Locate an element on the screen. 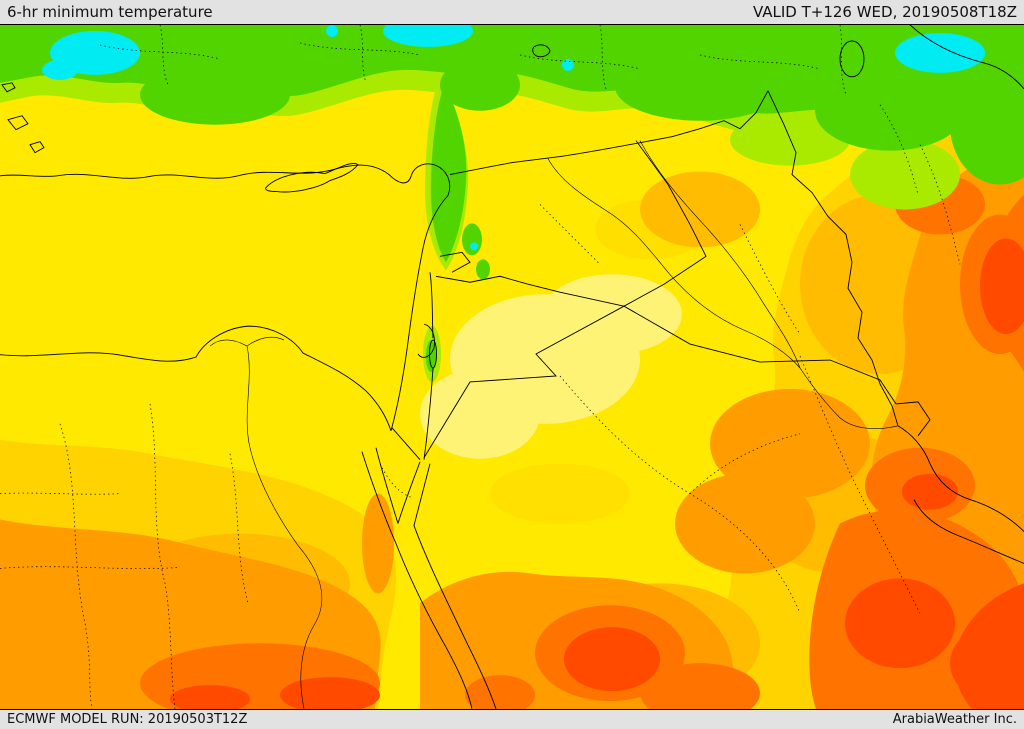 Image resolution: width=1024 pixels, height=729 pixels. river-tigris is located at coordinates (720, 254).